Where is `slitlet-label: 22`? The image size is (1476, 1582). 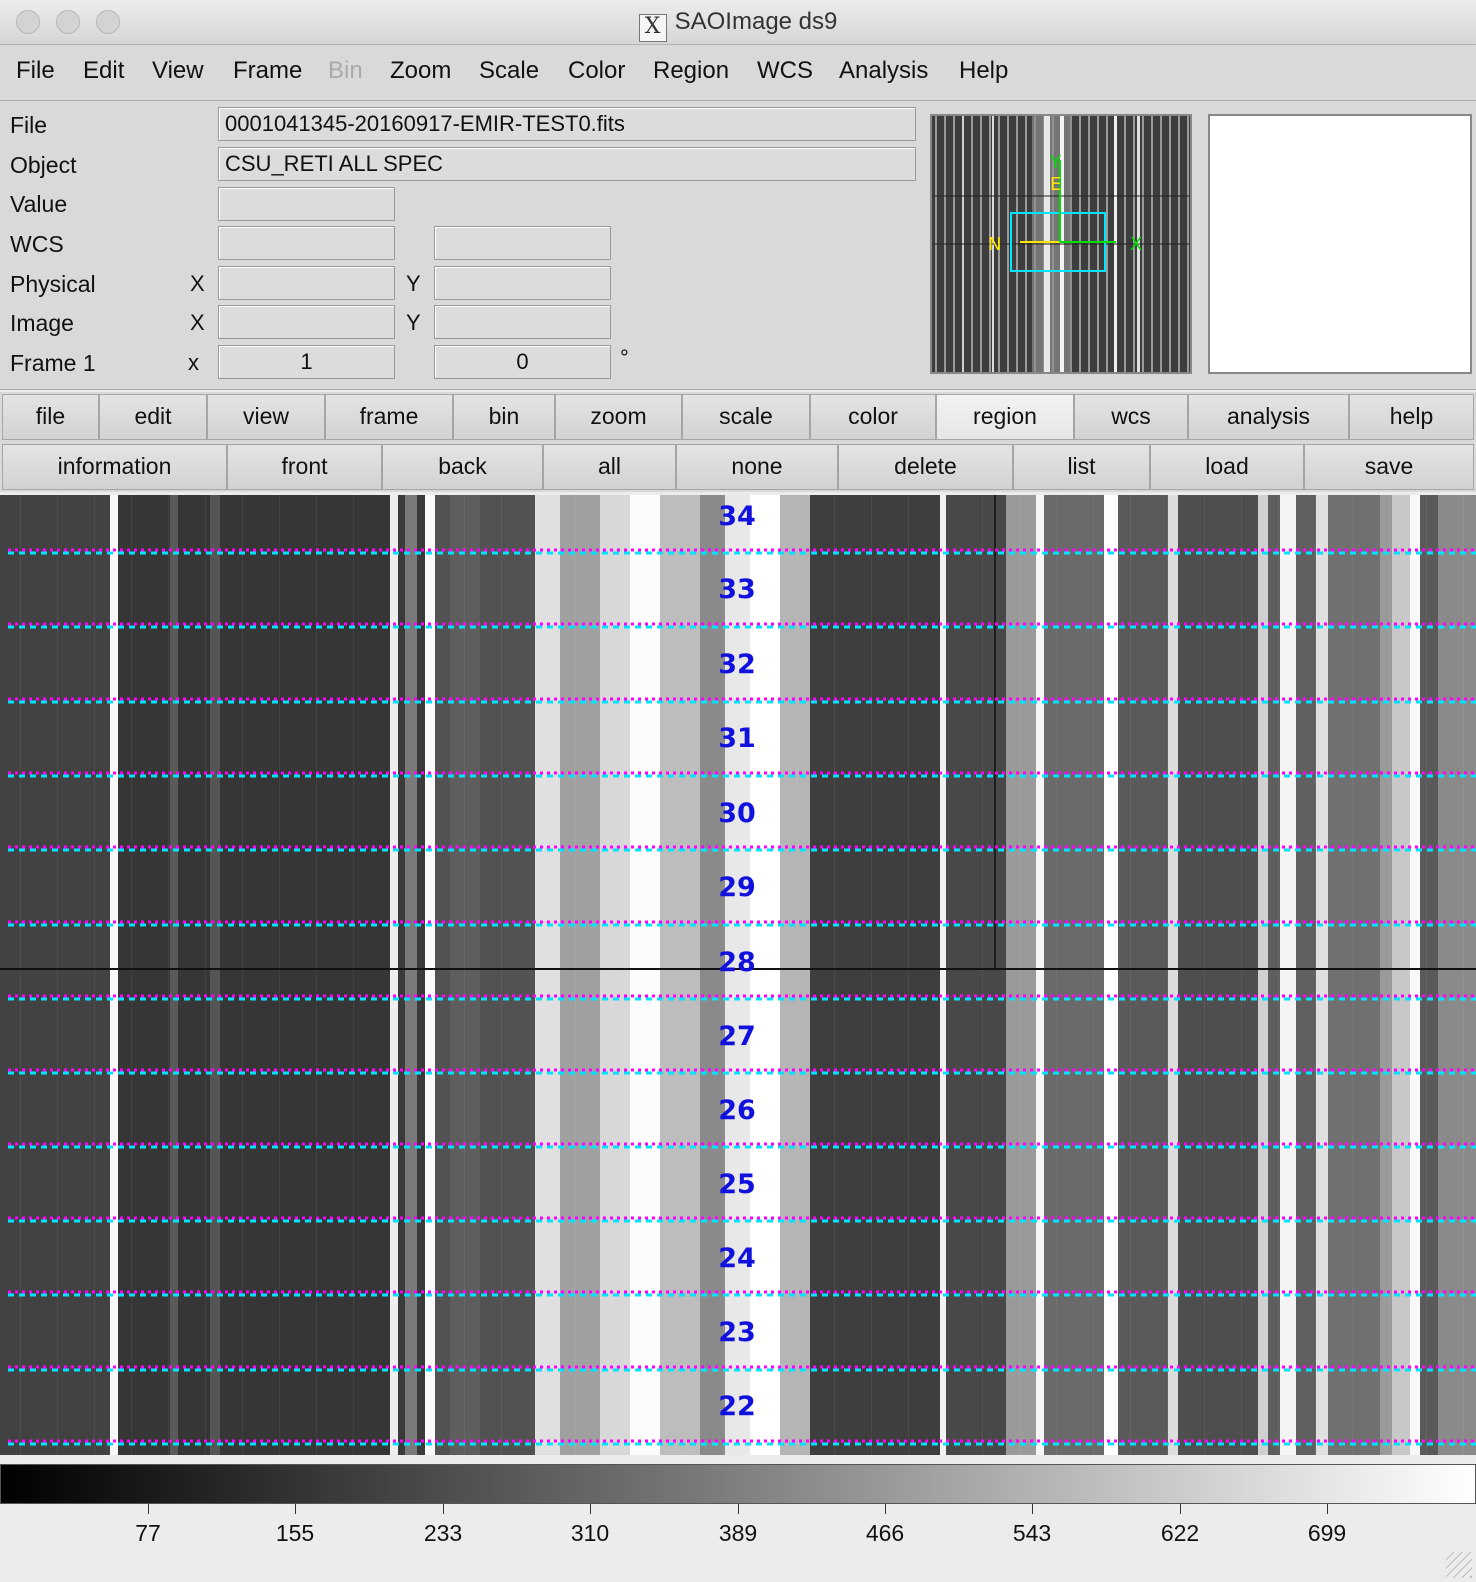
slitlet-label: 22 is located at coordinates (737, 1406).